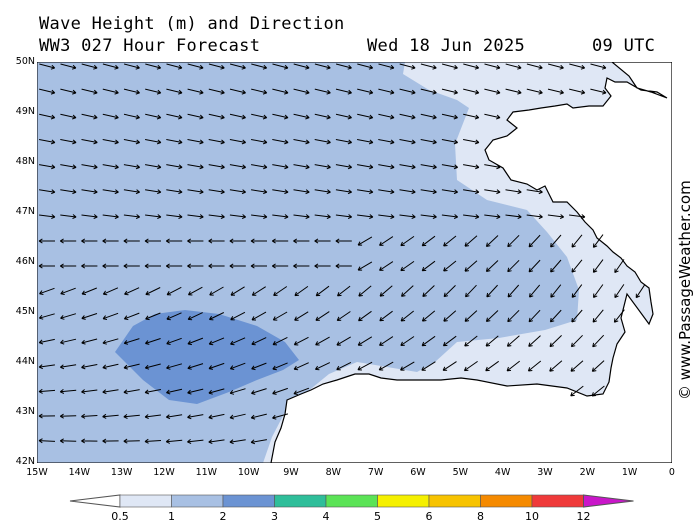 The height and width of the screenshot is (525, 700). What do you see at coordinates (532, 516) in the screenshot?
I see `colorbar-label: 10` at bounding box center [532, 516].